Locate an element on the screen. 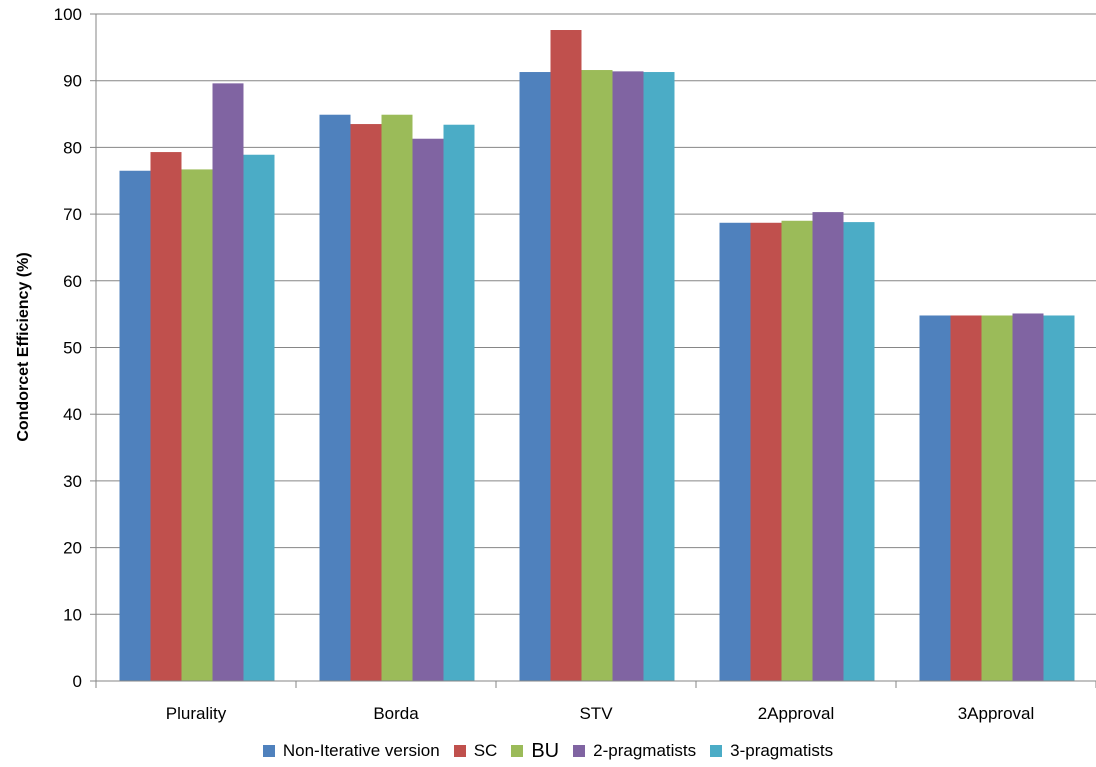 The width and height of the screenshot is (1096, 767). bar-3approval-2-pragmatists is located at coordinates (1028, 497).